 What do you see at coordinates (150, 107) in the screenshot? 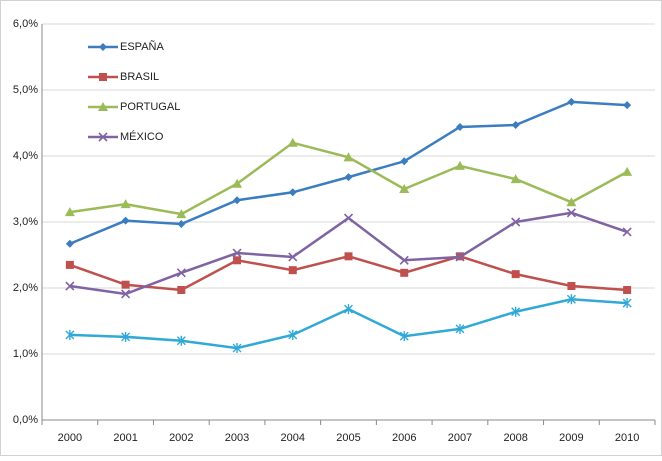
I see `legend-label: PORTUGAL` at bounding box center [150, 107].